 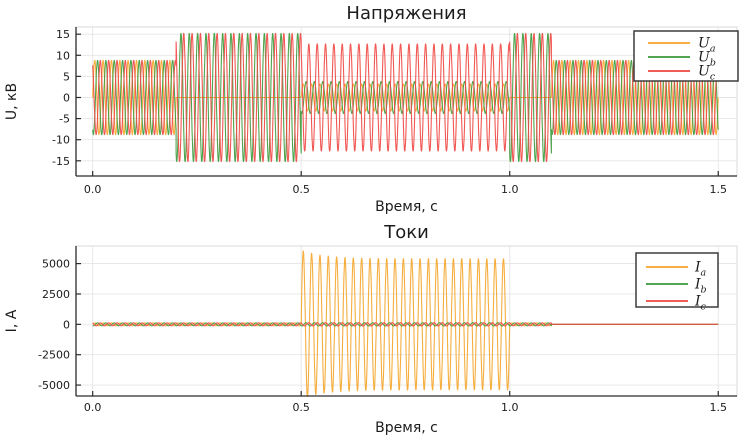 I want to click on current-chart-x-tick-label: 1.0, so click(x=510, y=407).